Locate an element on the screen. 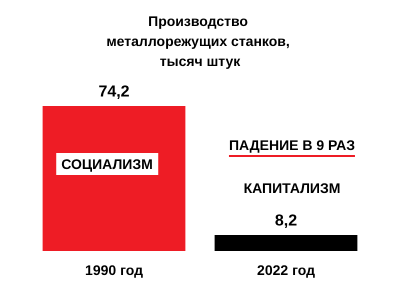  data-label: 8,2 is located at coordinates (286, 221).